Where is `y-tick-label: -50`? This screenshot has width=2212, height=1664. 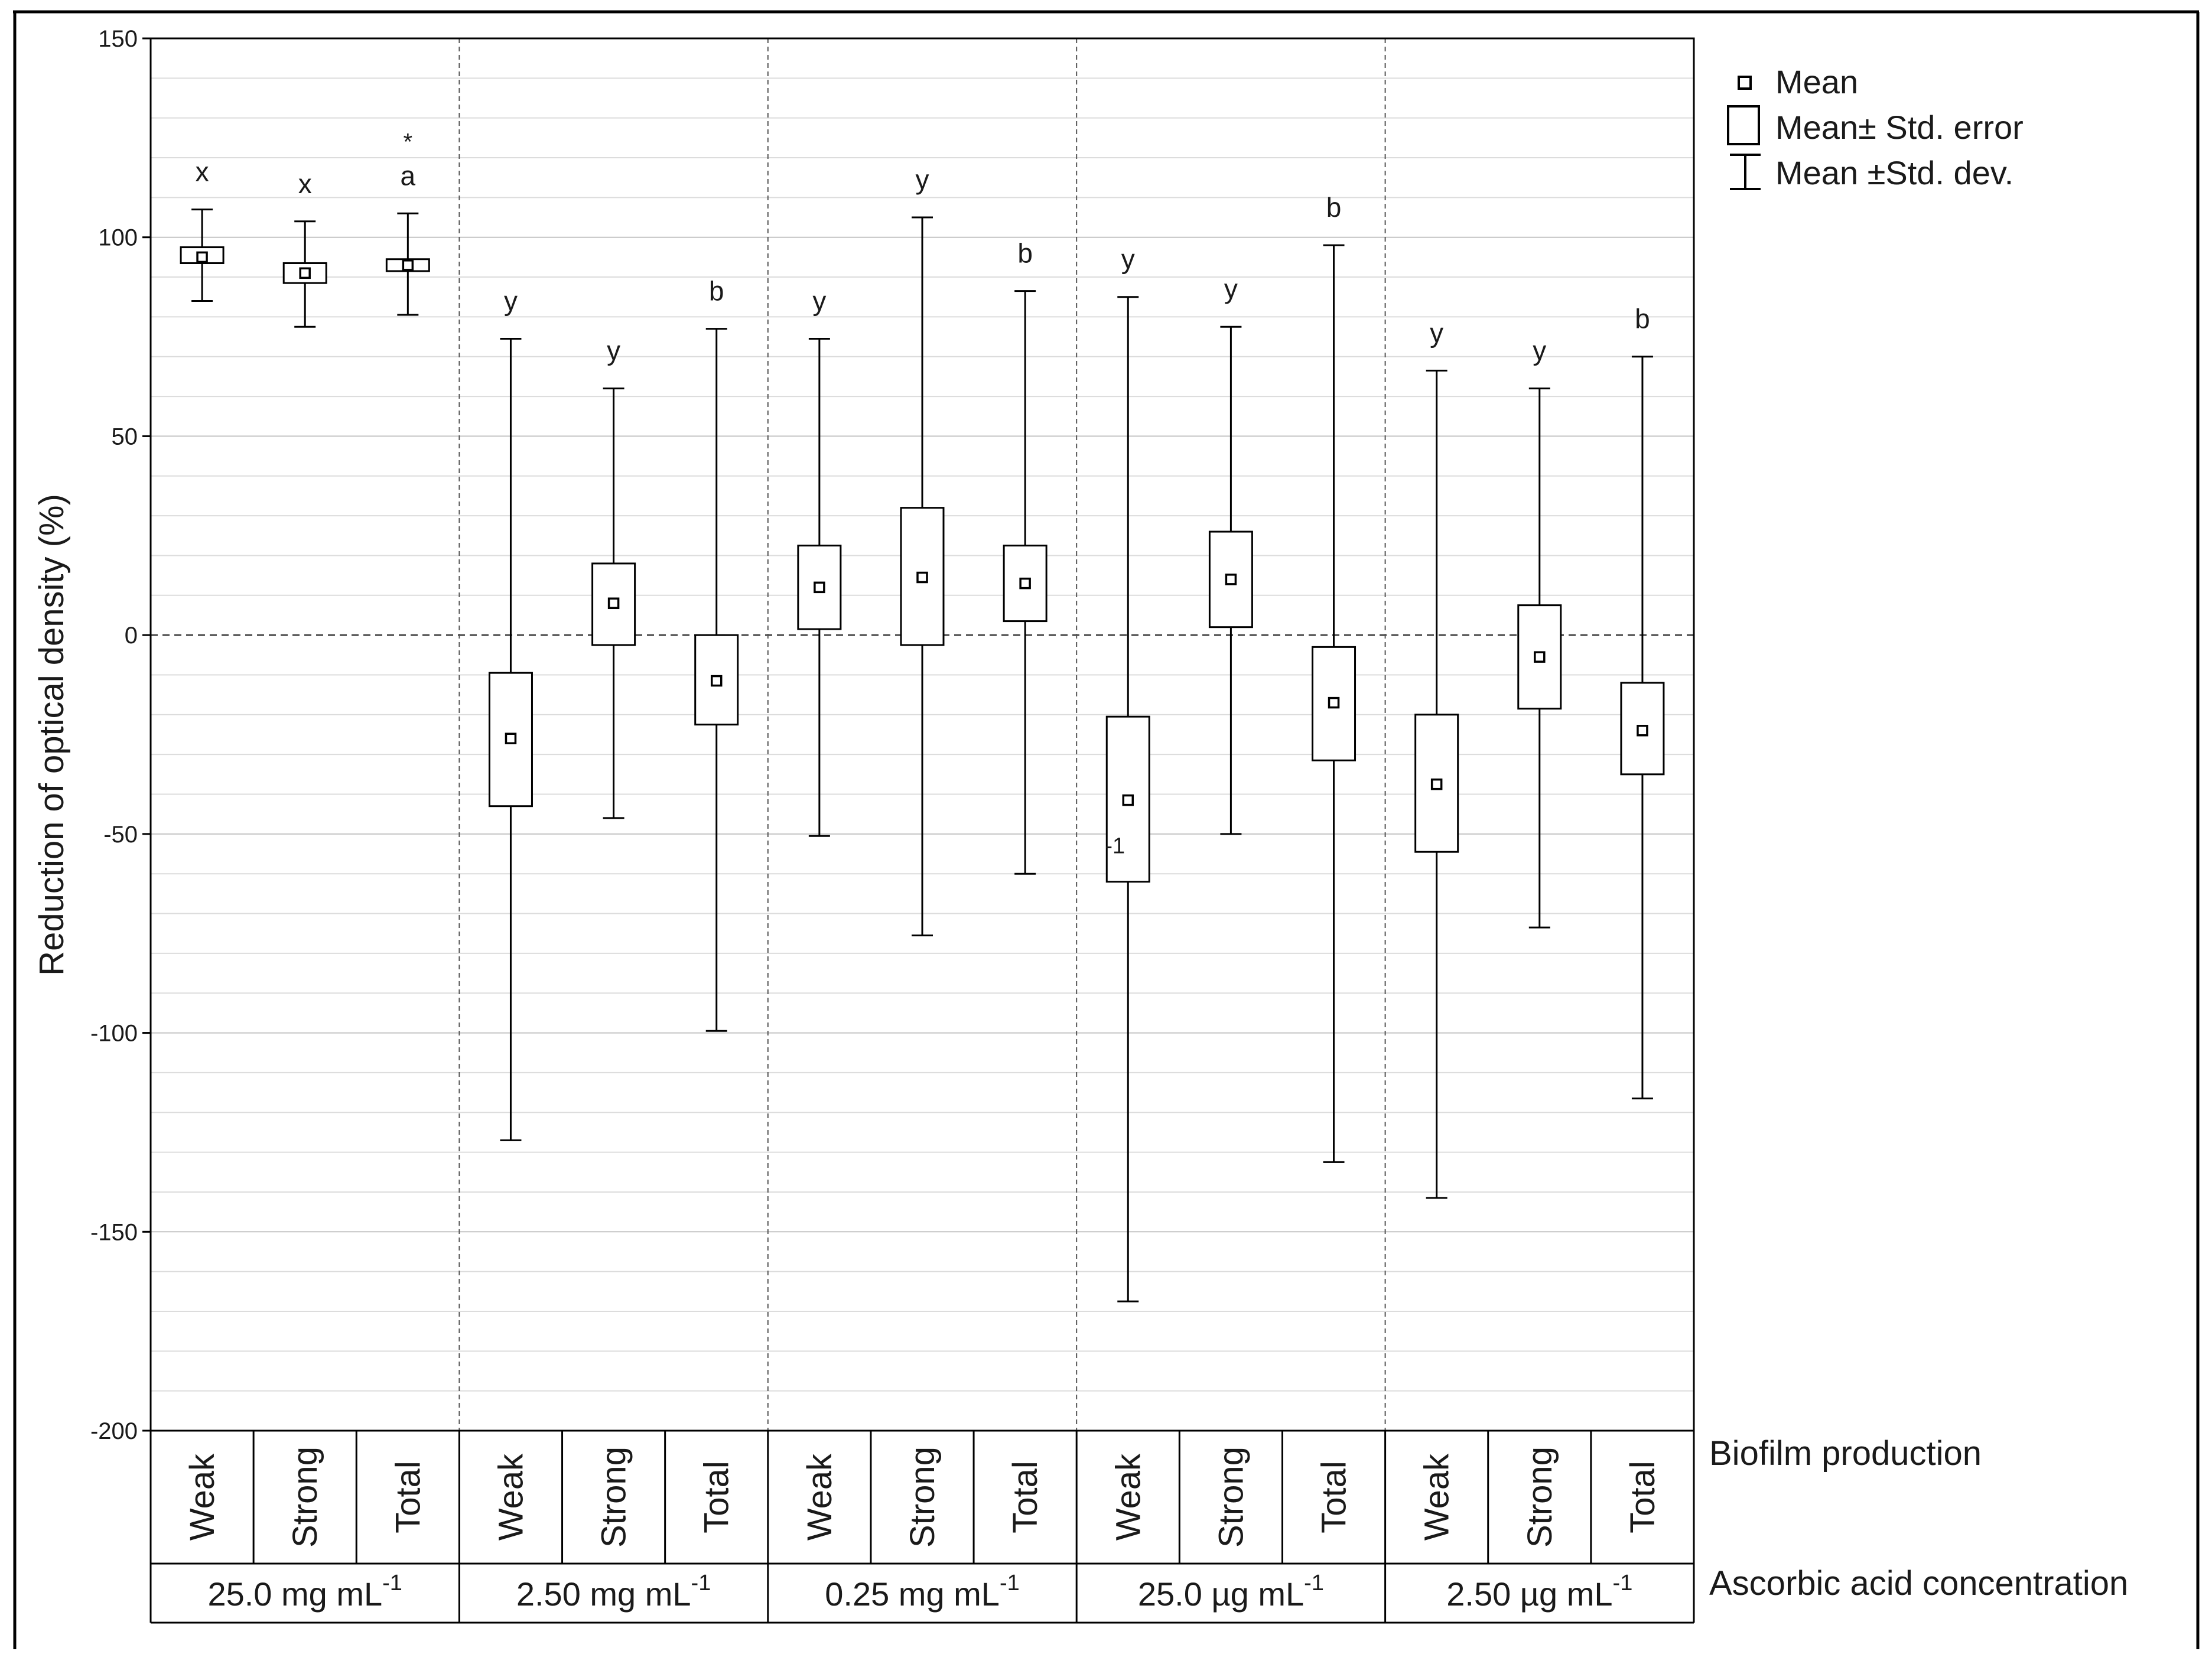
y-tick-label: -50 is located at coordinates (121, 835).